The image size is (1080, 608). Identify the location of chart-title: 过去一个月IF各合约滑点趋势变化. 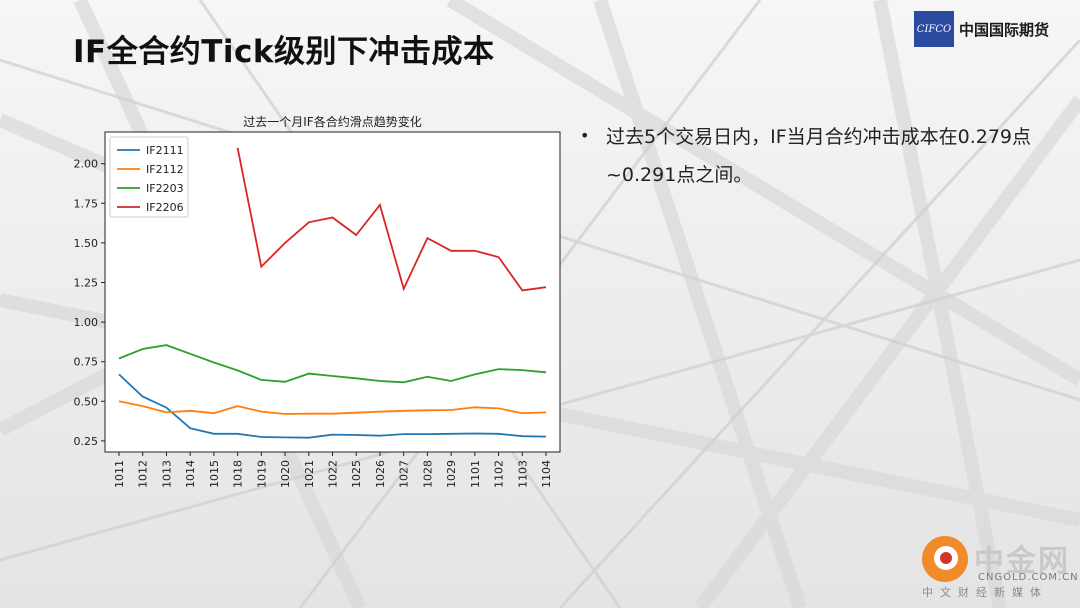
(332, 121).